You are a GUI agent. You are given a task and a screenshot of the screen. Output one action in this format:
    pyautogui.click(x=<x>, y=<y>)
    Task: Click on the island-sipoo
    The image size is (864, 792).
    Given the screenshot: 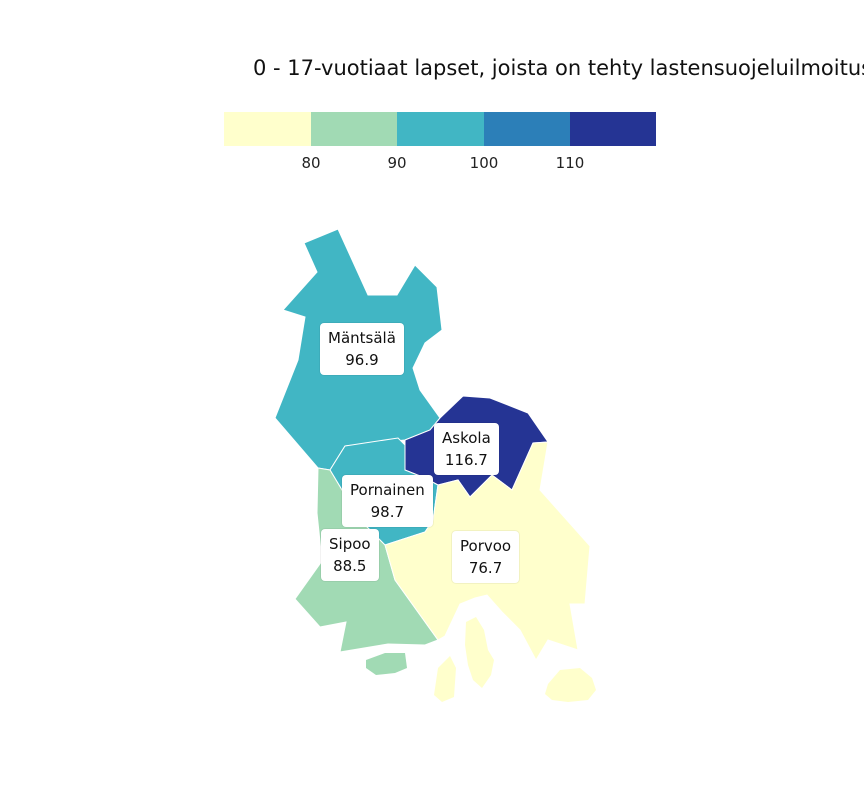 What is the action you would take?
    pyautogui.click(x=386, y=664)
    